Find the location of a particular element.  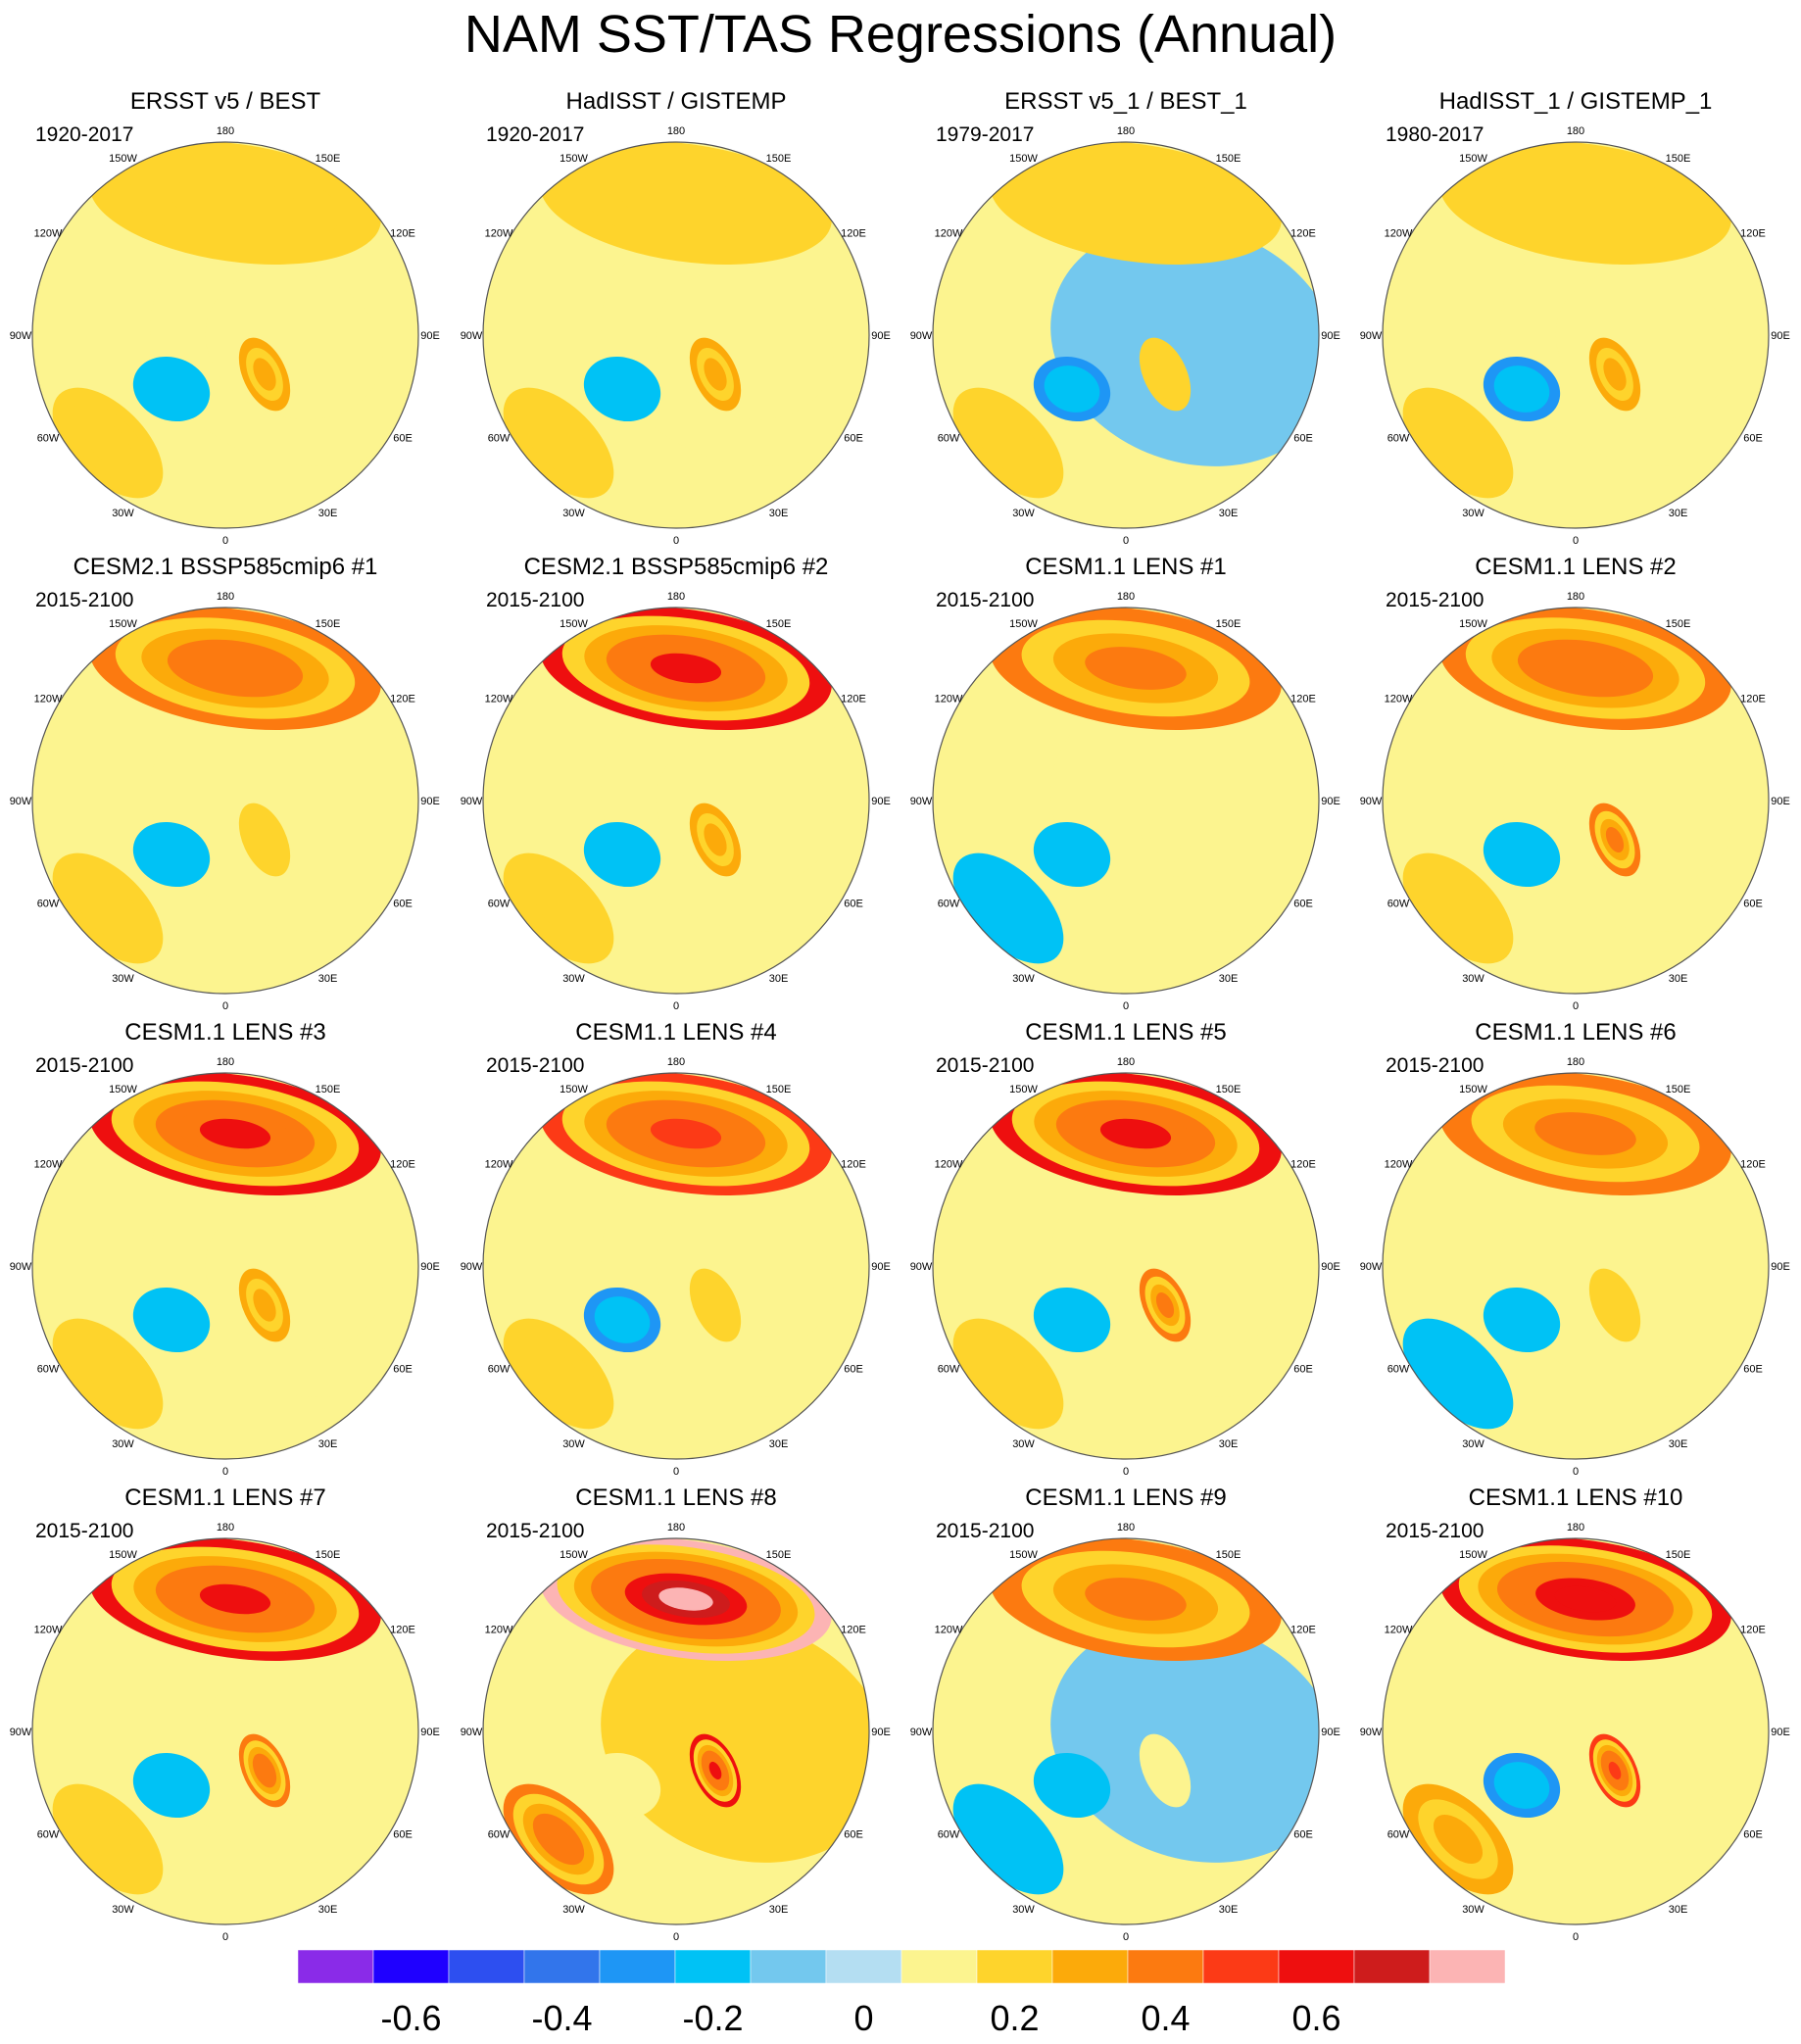

colorbar: -0.6 -0.4 -0.2 0 0.2 0.4 0.6 is located at coordinates (901, 1994).